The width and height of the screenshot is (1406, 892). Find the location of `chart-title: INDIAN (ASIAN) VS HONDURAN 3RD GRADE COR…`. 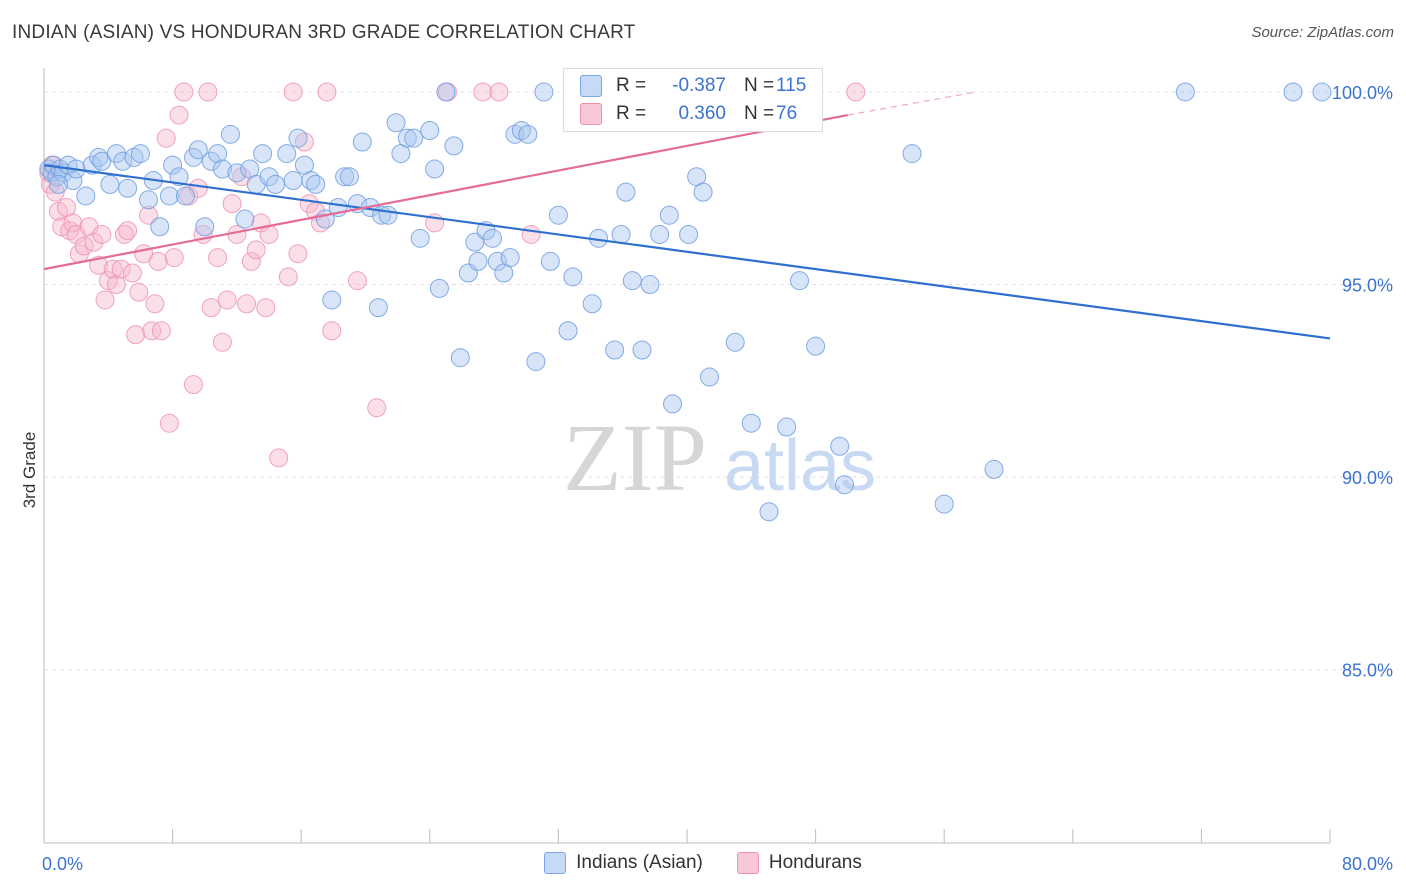

chart-title: INDIAN (ASIAN) VS HONDURAN 3RD GRADE COR… is located at coordinates (324, 32).